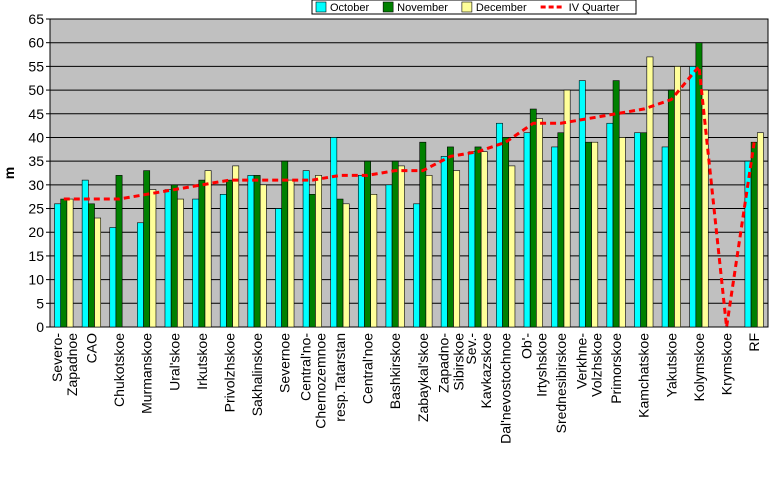  Describe the element at coordinates (699, 367) in the screenshot. I see `x-tick-label: Kolymskoe` at that location.